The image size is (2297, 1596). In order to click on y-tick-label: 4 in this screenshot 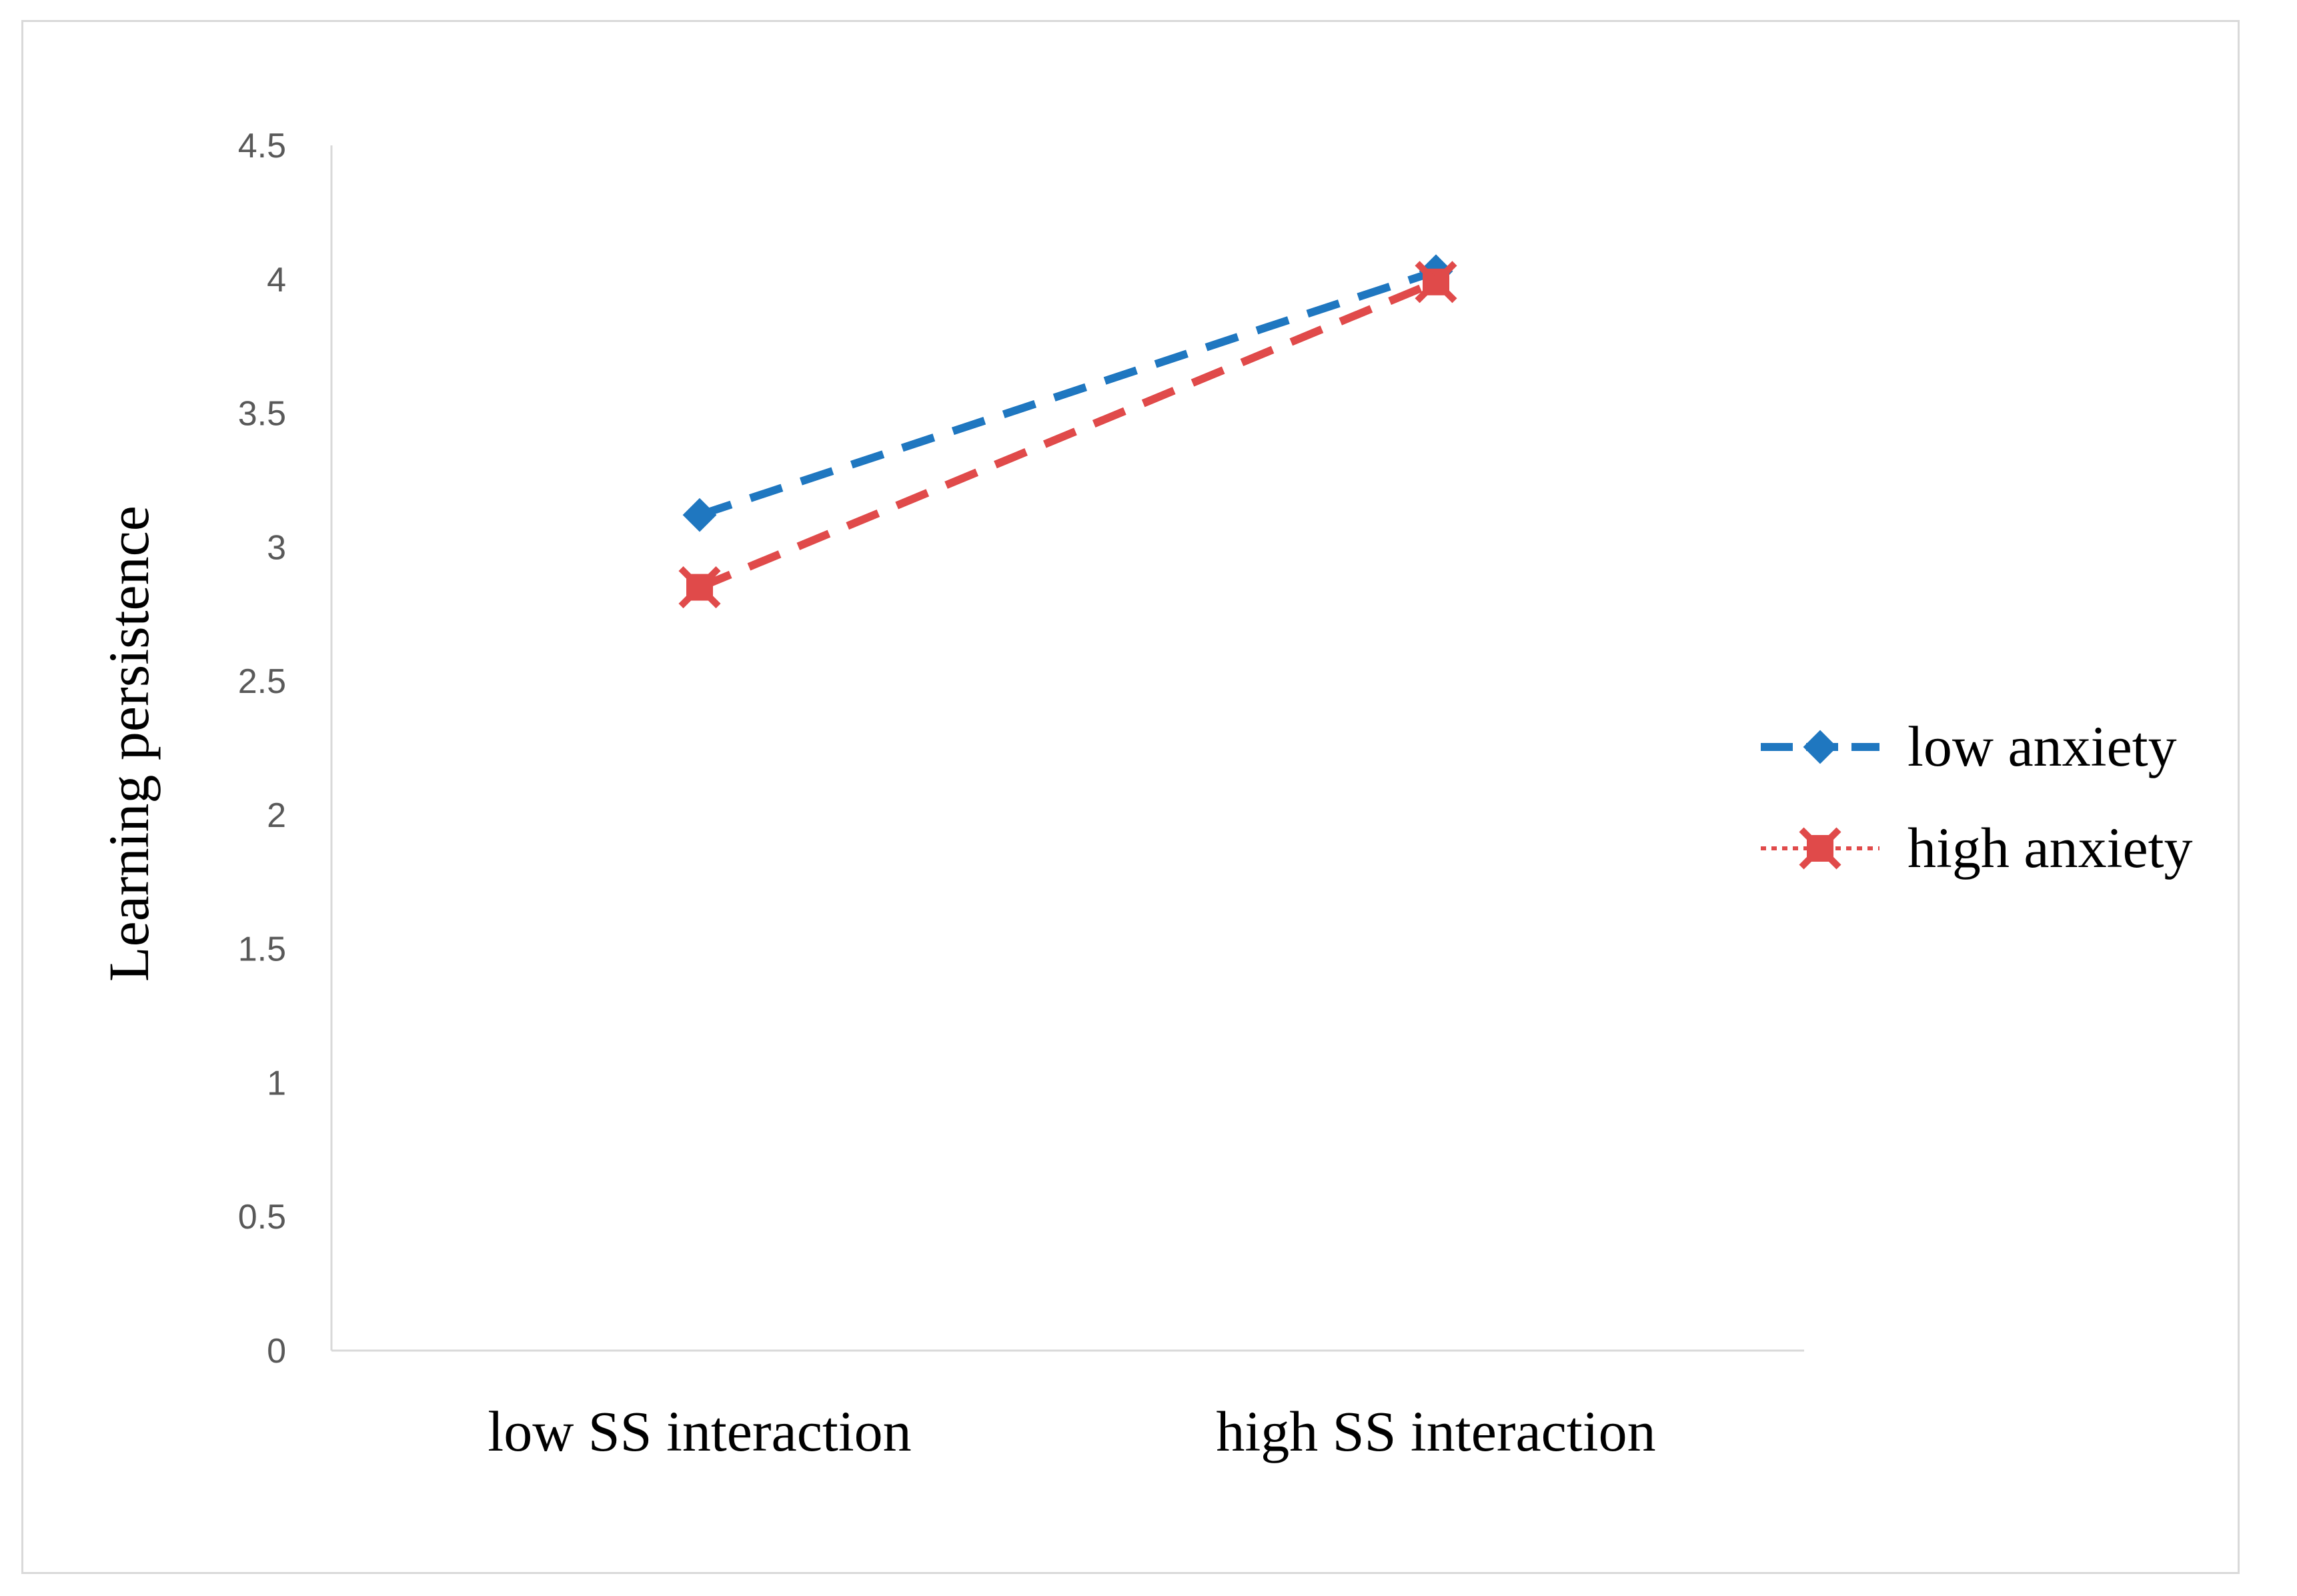, I will do `click(276, 280)`.